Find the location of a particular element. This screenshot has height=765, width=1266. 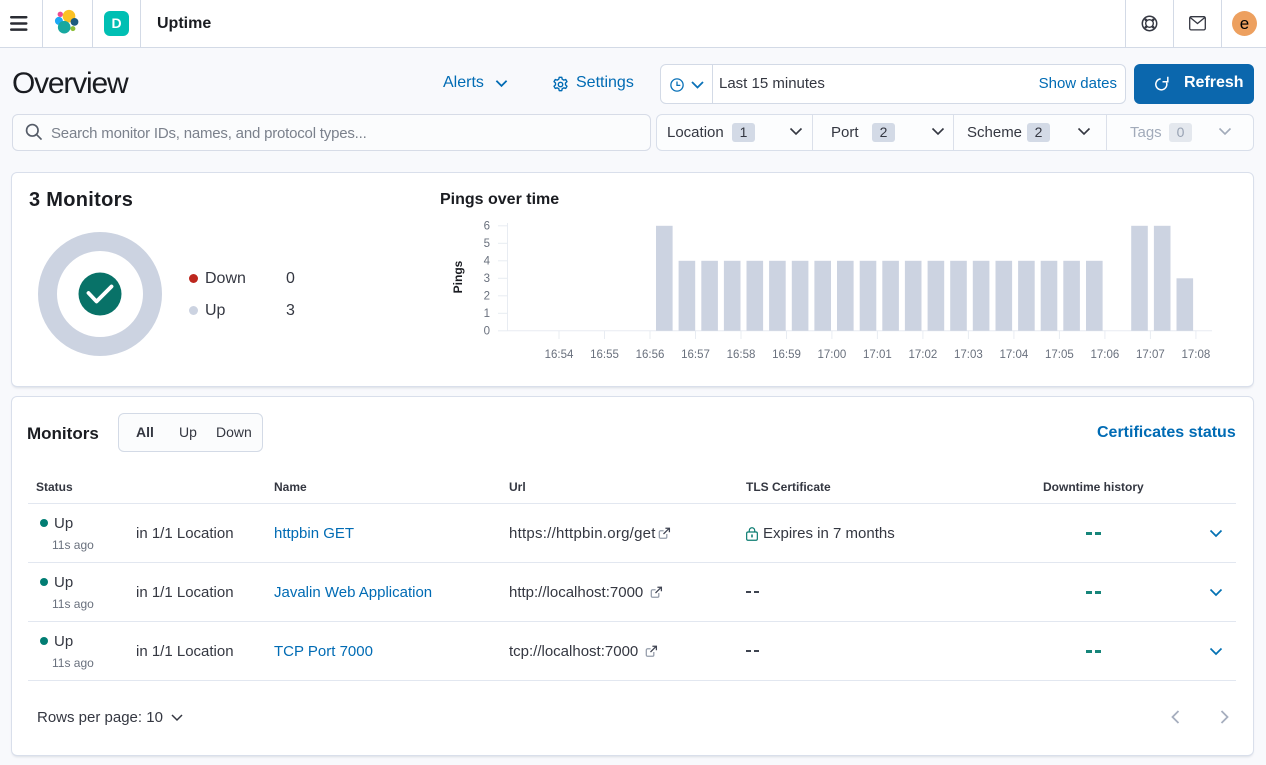

svg-text: 16:58 is located at coordinates (741, 355).